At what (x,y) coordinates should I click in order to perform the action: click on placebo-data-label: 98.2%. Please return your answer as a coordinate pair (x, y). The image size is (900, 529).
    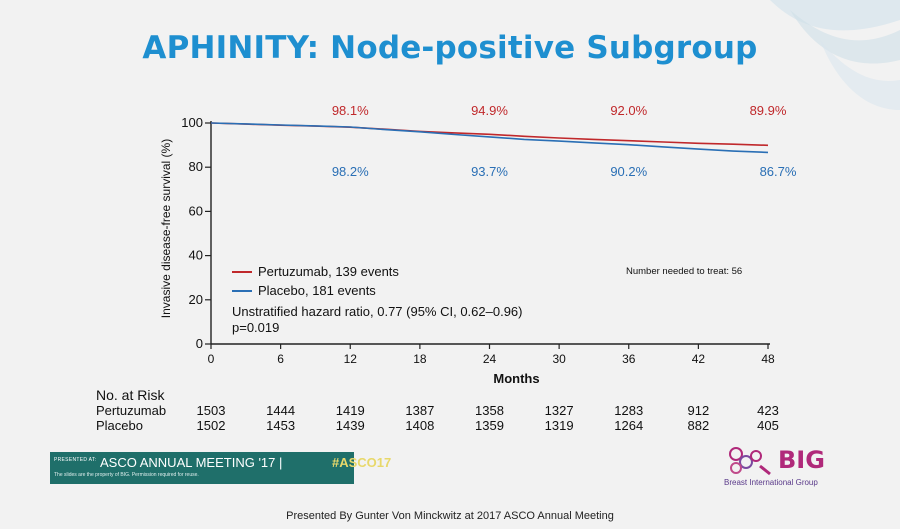
    Looking at the image, I should click on (350, 171).